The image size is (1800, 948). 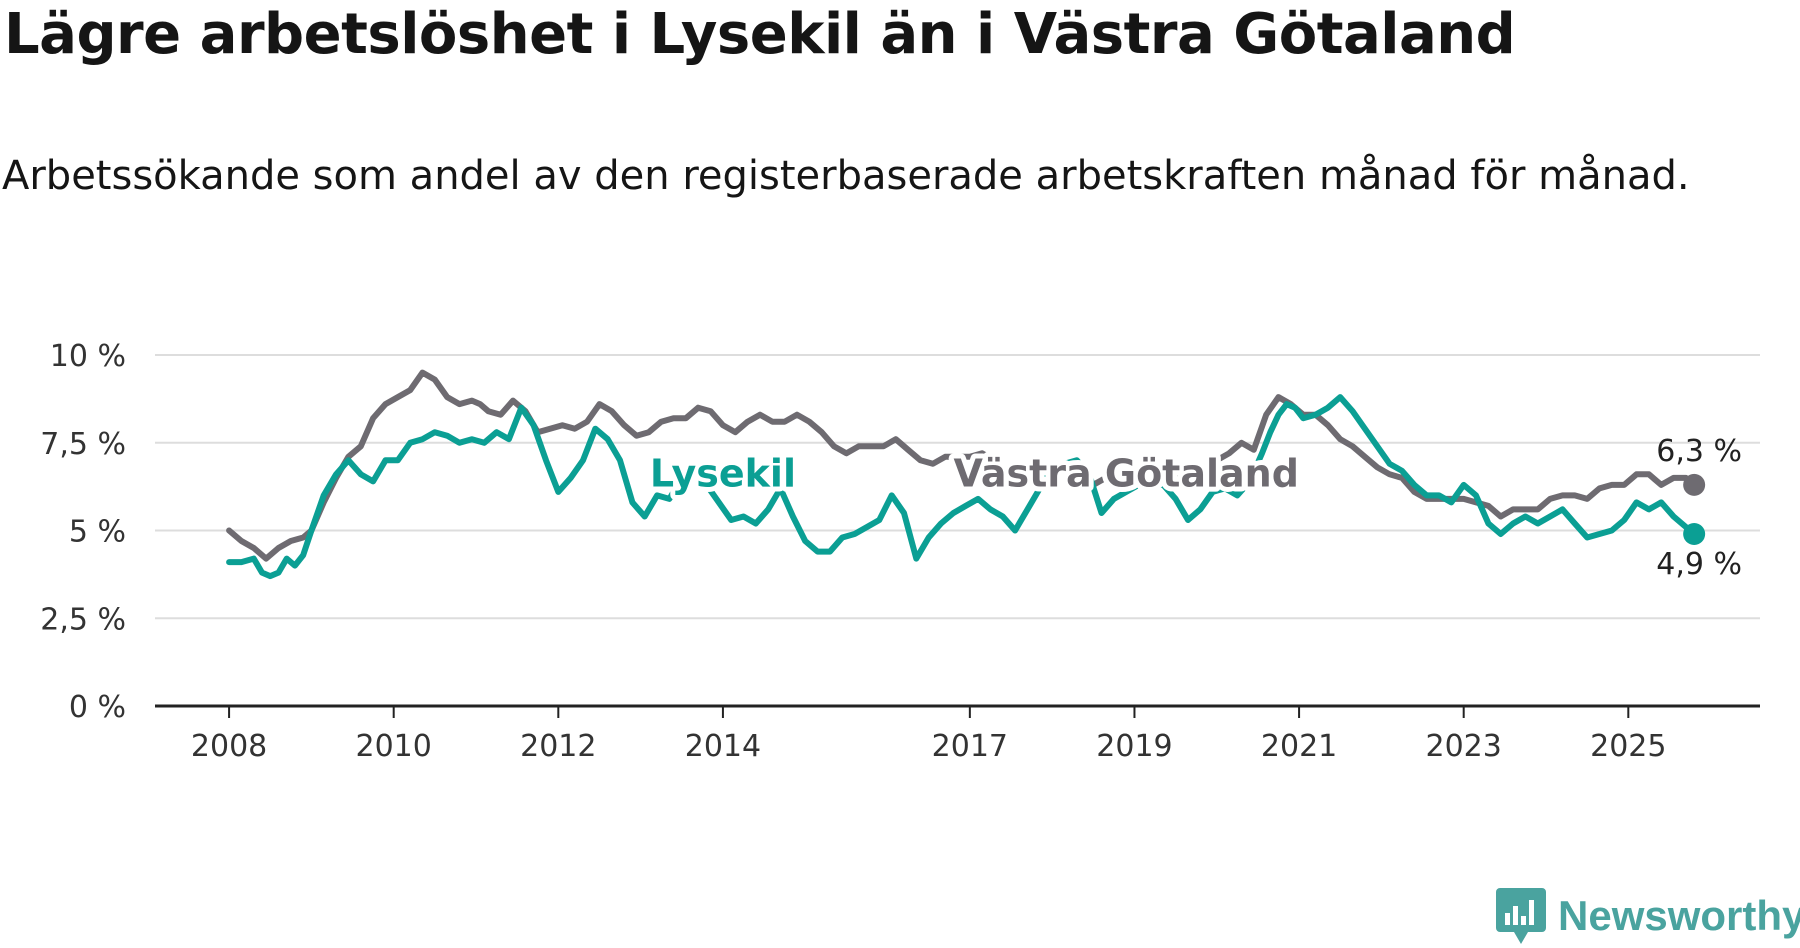 I want to click on y-tick-label: 5 %, so click(x=97, y=532).